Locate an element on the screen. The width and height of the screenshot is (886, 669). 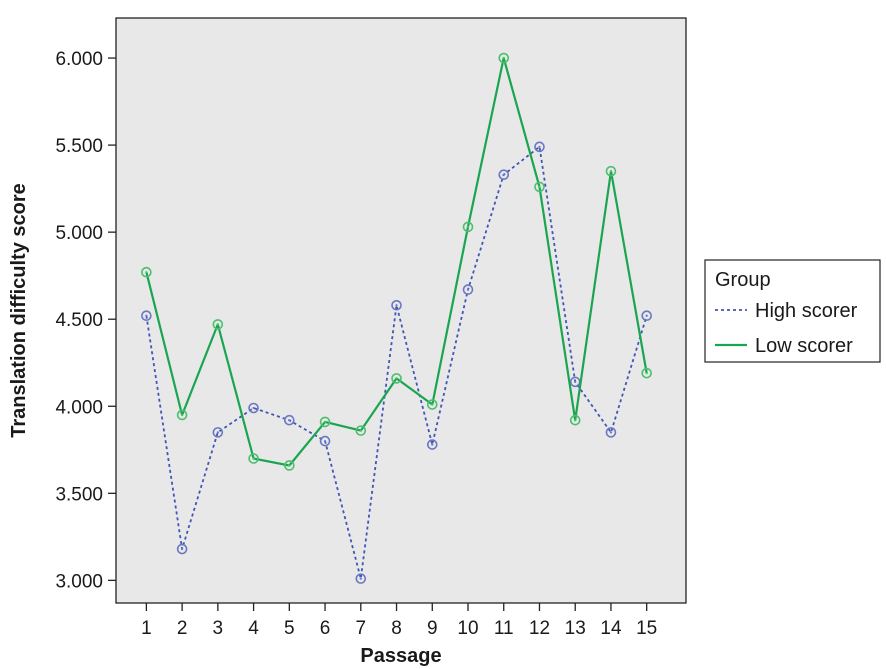
y-tick-label: 5.000 is located at coordinates (79, 233).